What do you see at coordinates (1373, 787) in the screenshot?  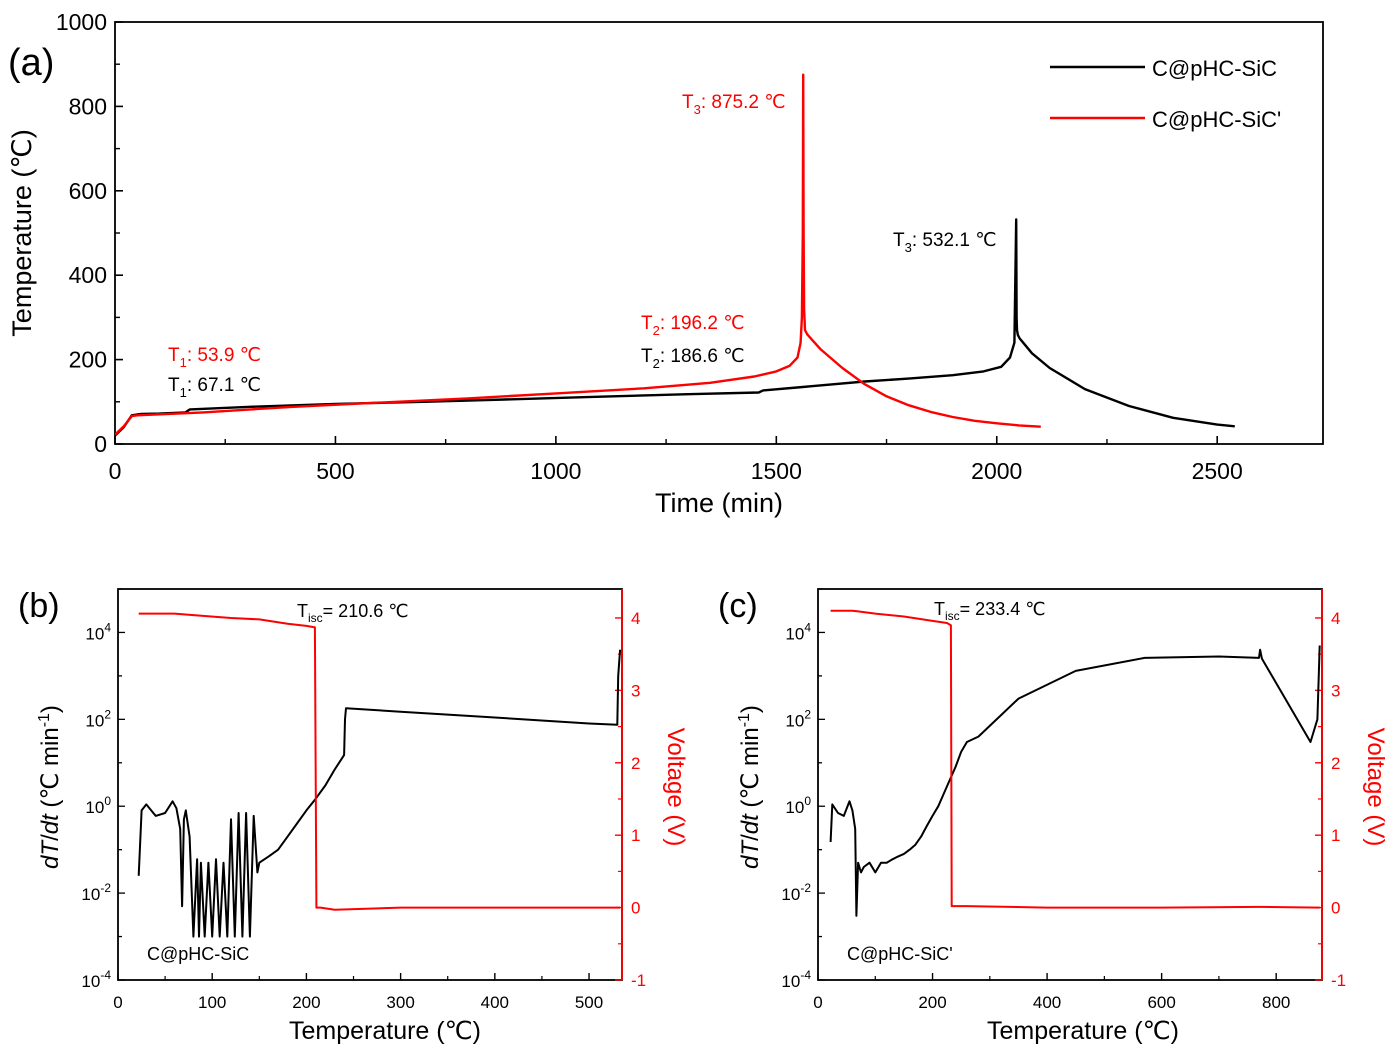 I see `panel-c-right-y-axis-label: Voltage (V)` at bounding box center [1373, 787].